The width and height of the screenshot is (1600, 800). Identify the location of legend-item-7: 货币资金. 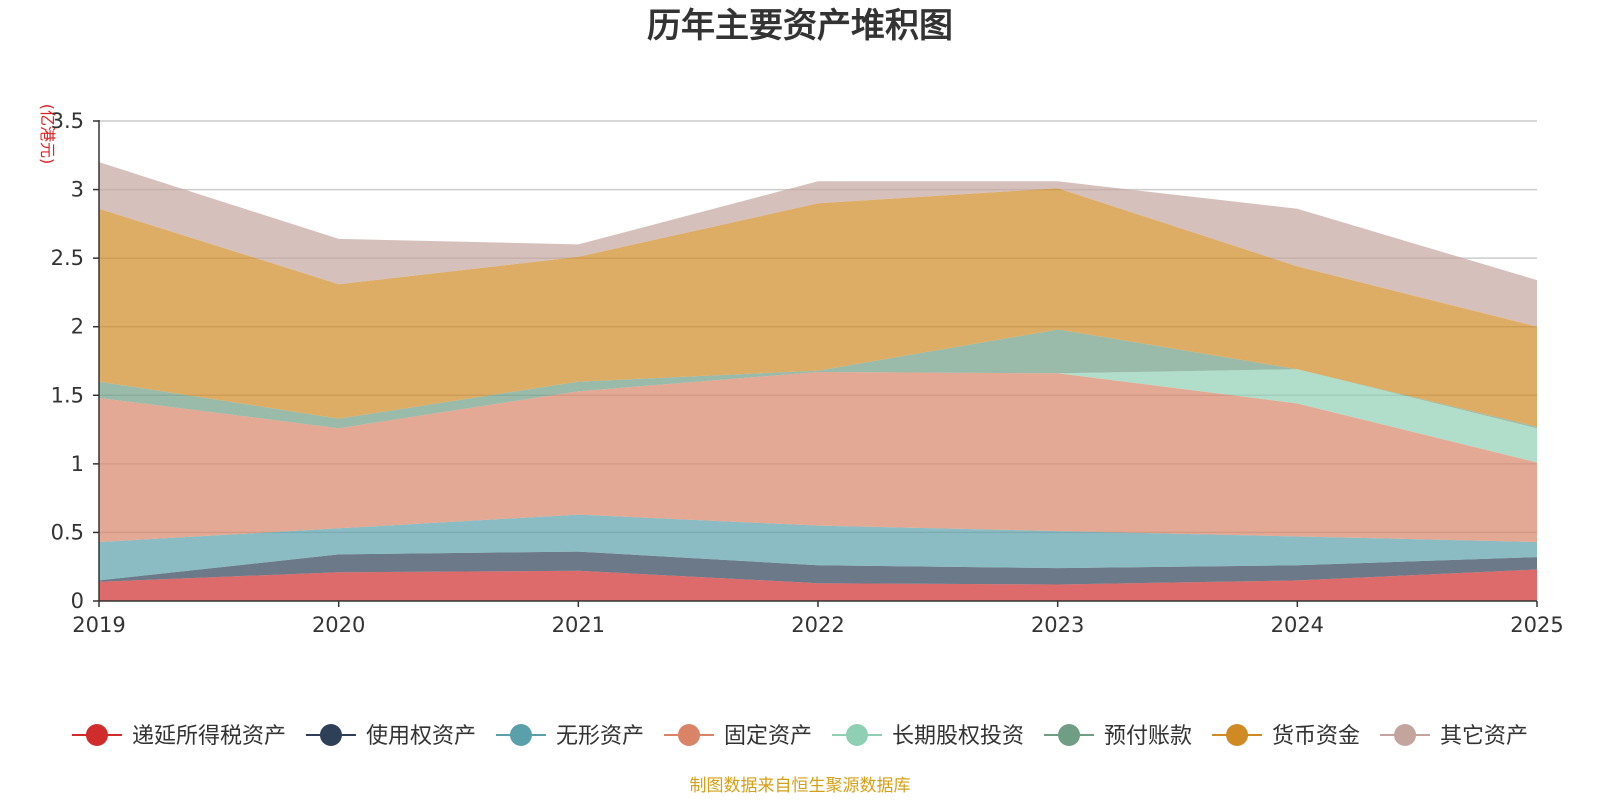
(1286, 736).